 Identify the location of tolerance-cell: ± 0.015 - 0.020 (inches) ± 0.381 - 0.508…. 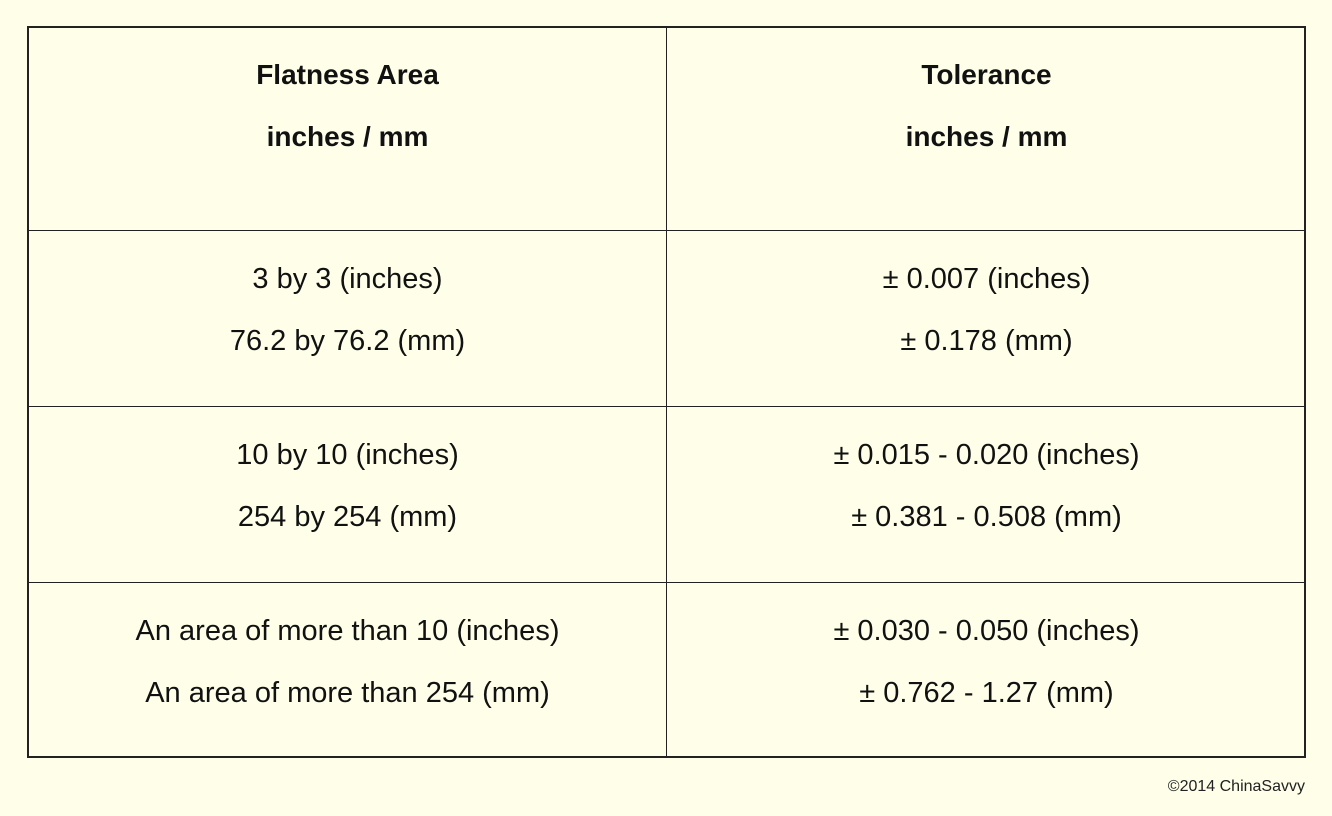
(986, 494).